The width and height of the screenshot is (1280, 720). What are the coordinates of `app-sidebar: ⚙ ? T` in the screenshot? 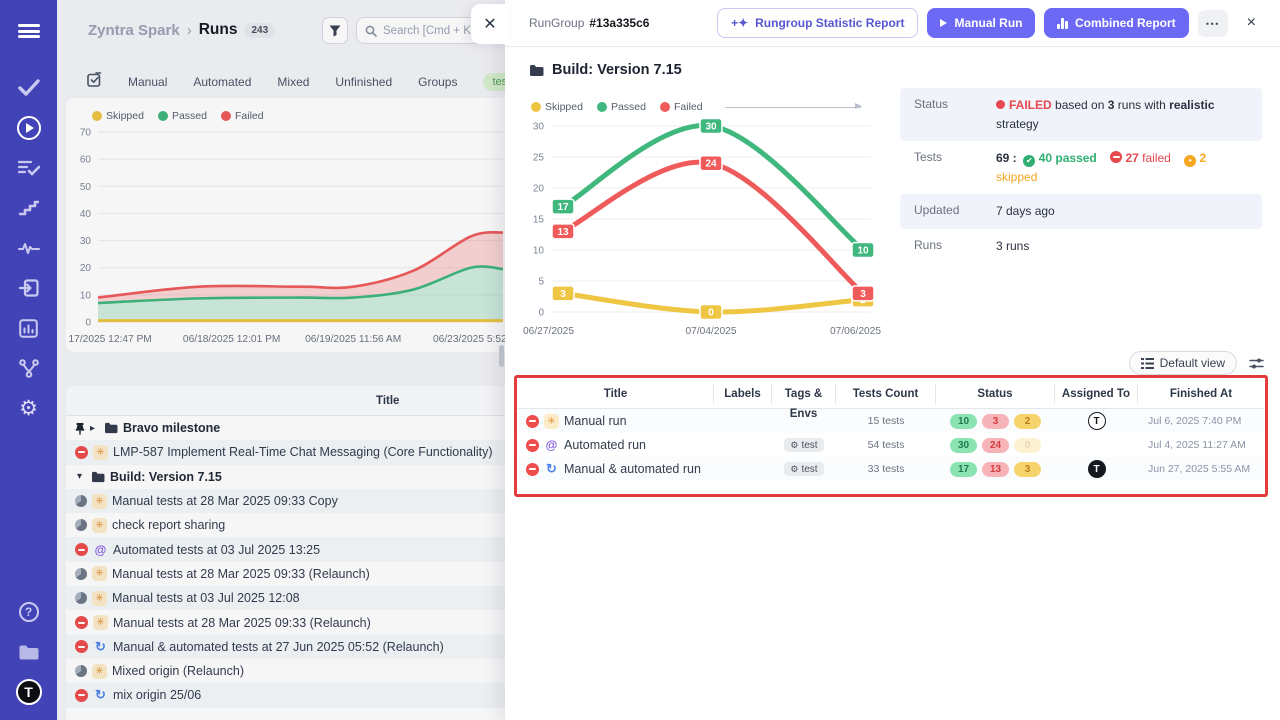 It's located at (28, 360).